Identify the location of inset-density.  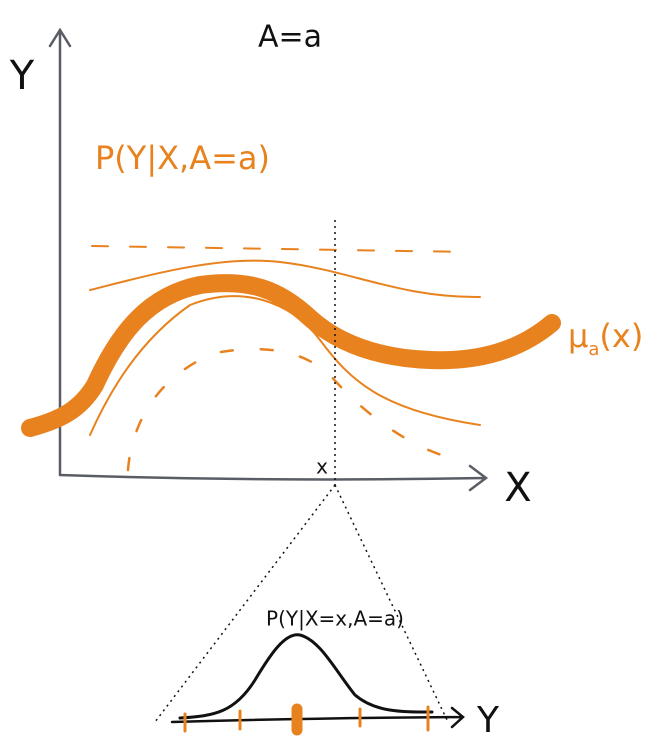
(306, 676).